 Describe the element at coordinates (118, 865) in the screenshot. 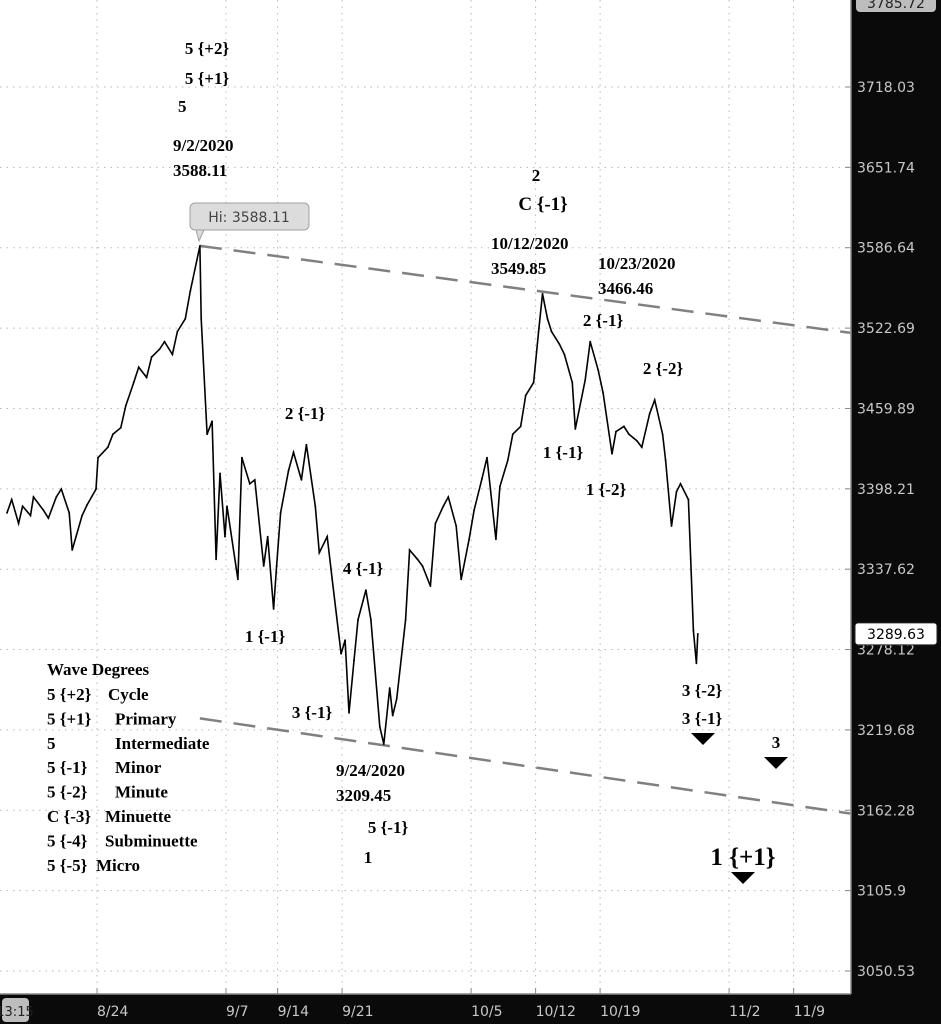

I see `legend-degree-name: Micro` at that location.